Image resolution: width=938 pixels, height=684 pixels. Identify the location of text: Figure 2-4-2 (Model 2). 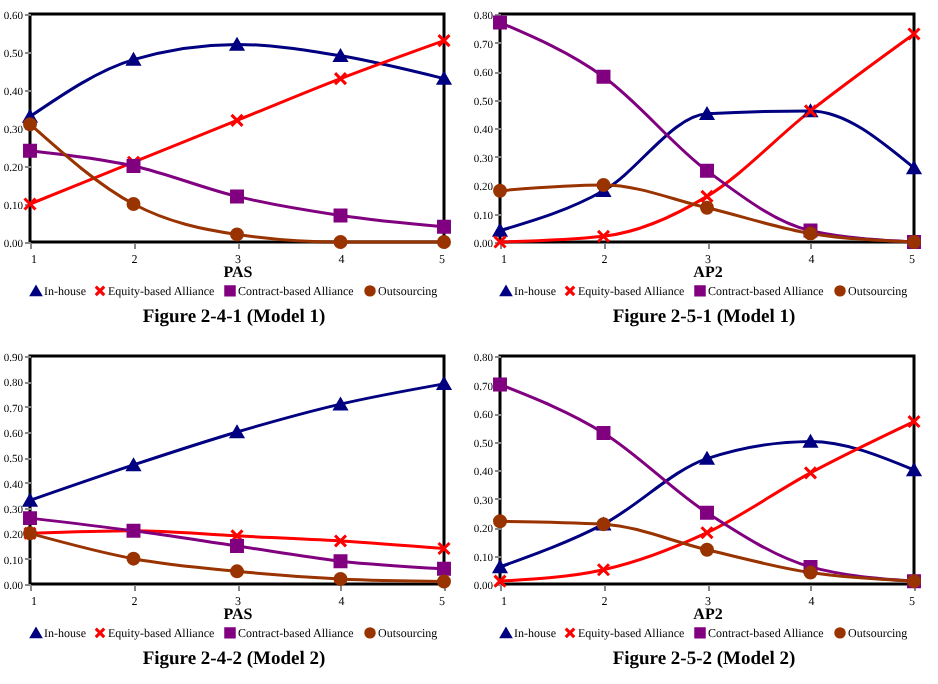
(234, 660).